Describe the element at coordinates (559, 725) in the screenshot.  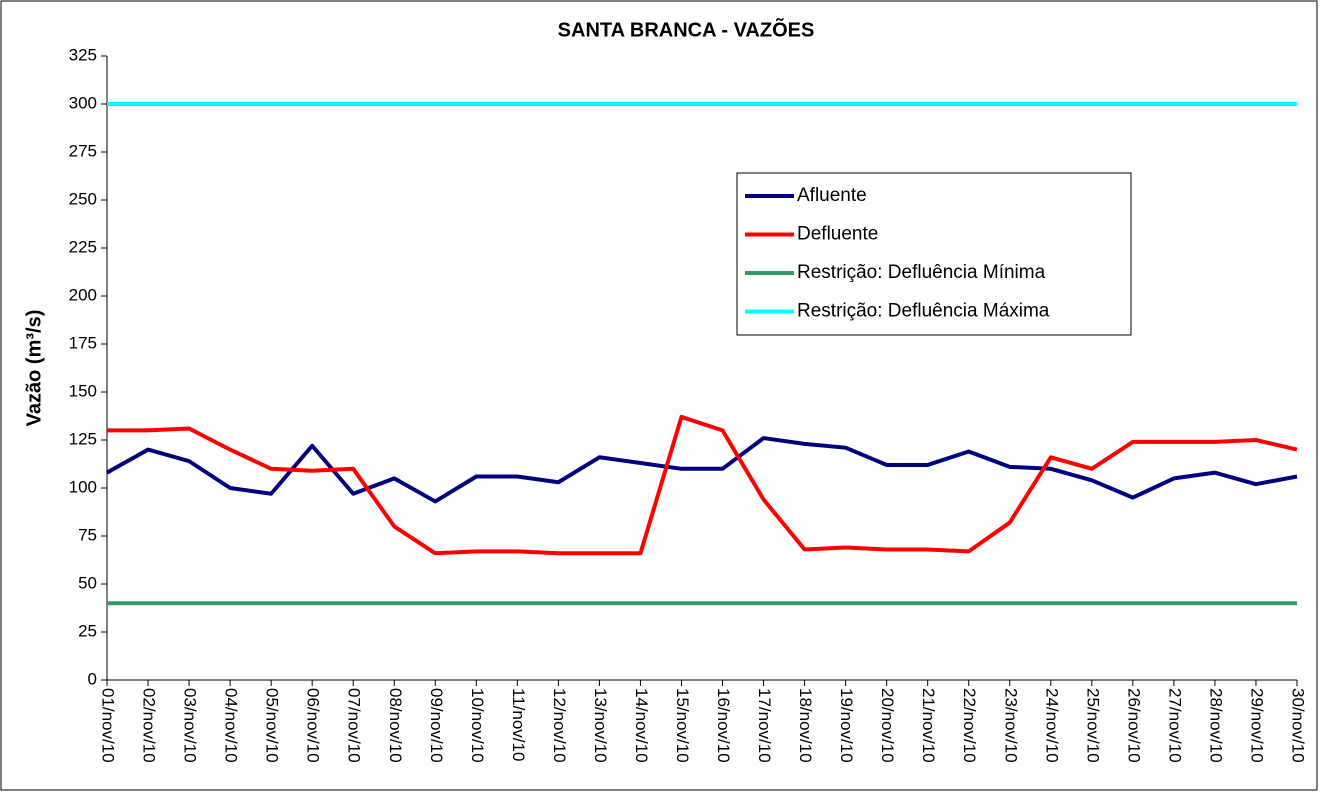
I see `x-tick-label: 12/nov/10` at that location.